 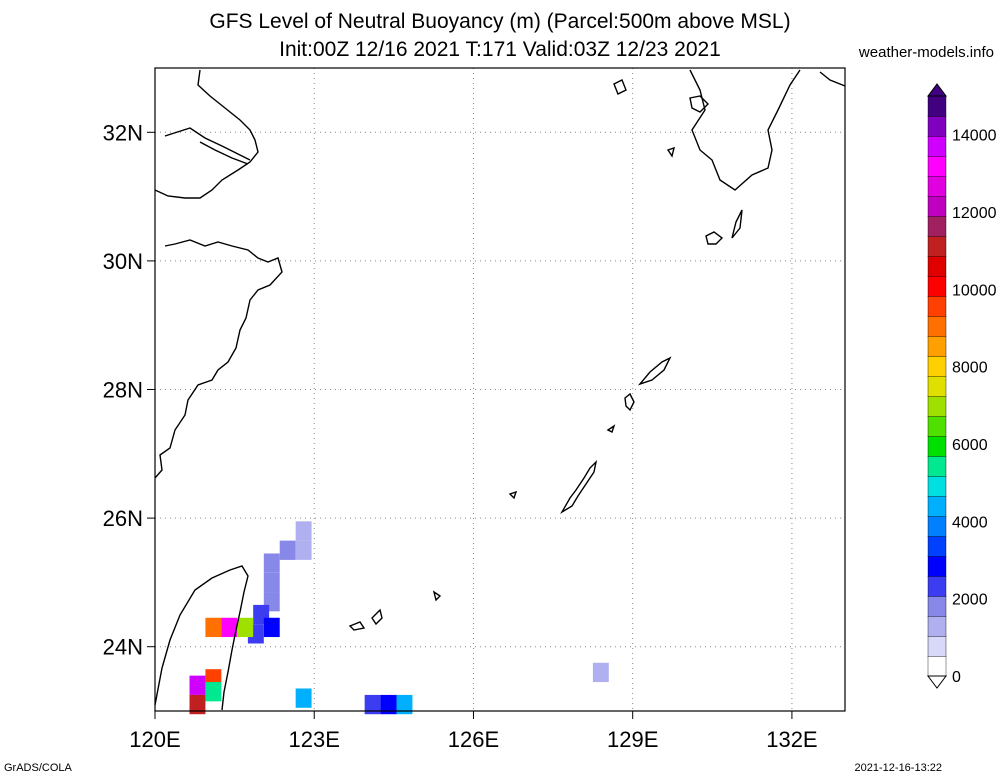 I want to click on colorbar-label: 0, so click(x=956, y=677).